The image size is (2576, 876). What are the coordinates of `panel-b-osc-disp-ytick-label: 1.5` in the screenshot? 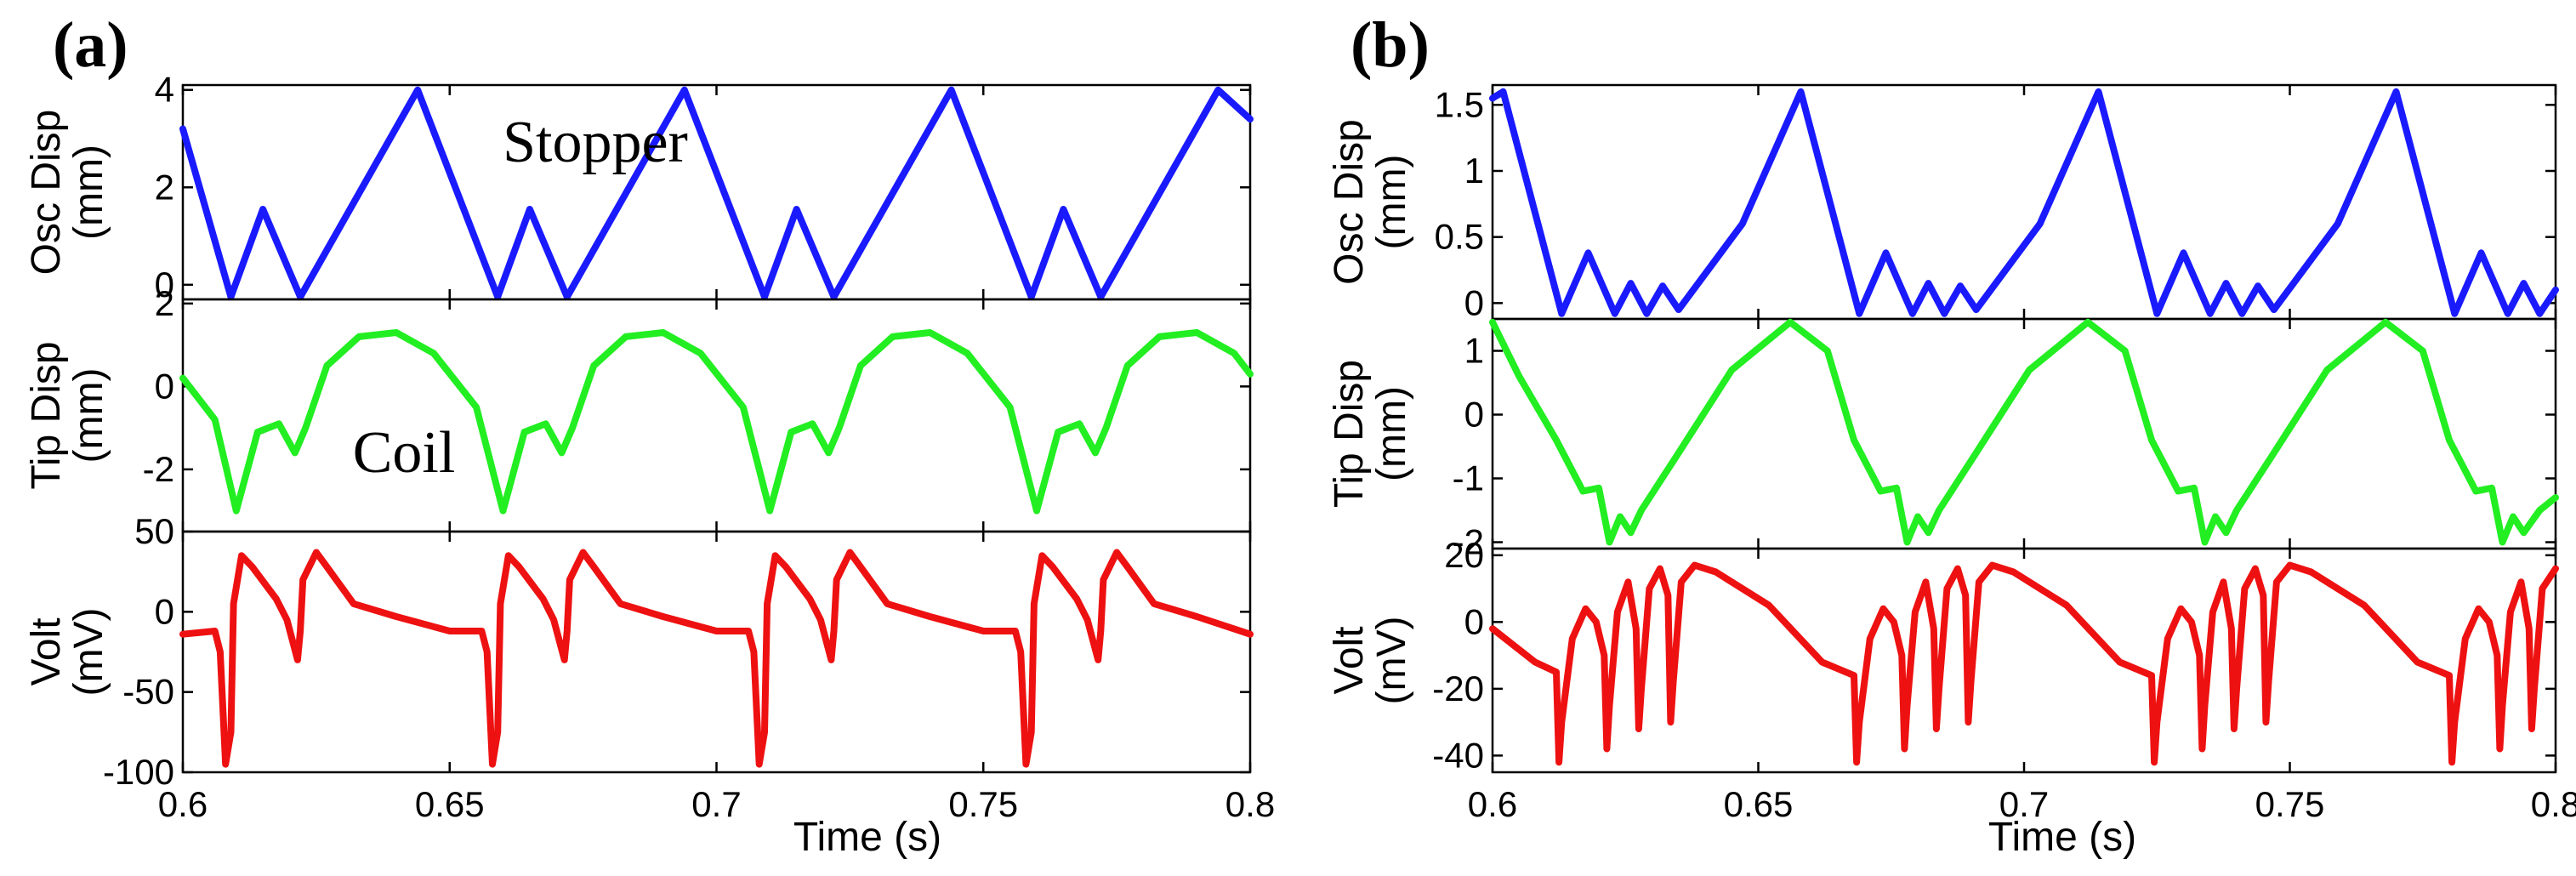 It's located at (1459, 104).